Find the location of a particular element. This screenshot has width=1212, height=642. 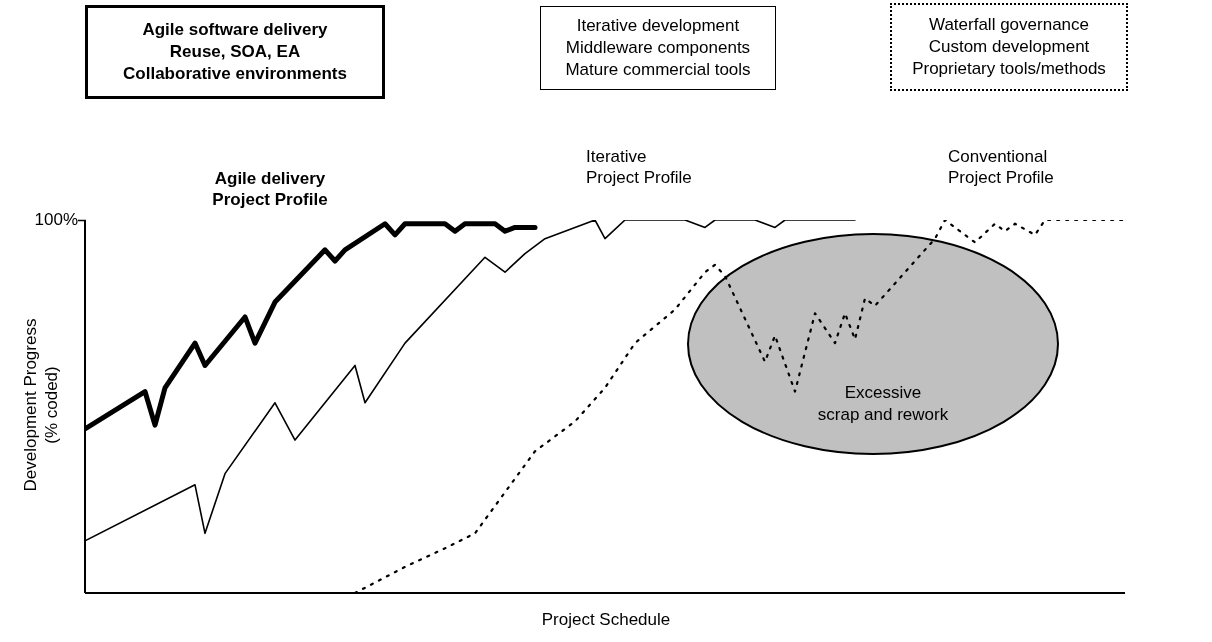

text: Agile delivery Project Profile is located at coordinates (270, 189).